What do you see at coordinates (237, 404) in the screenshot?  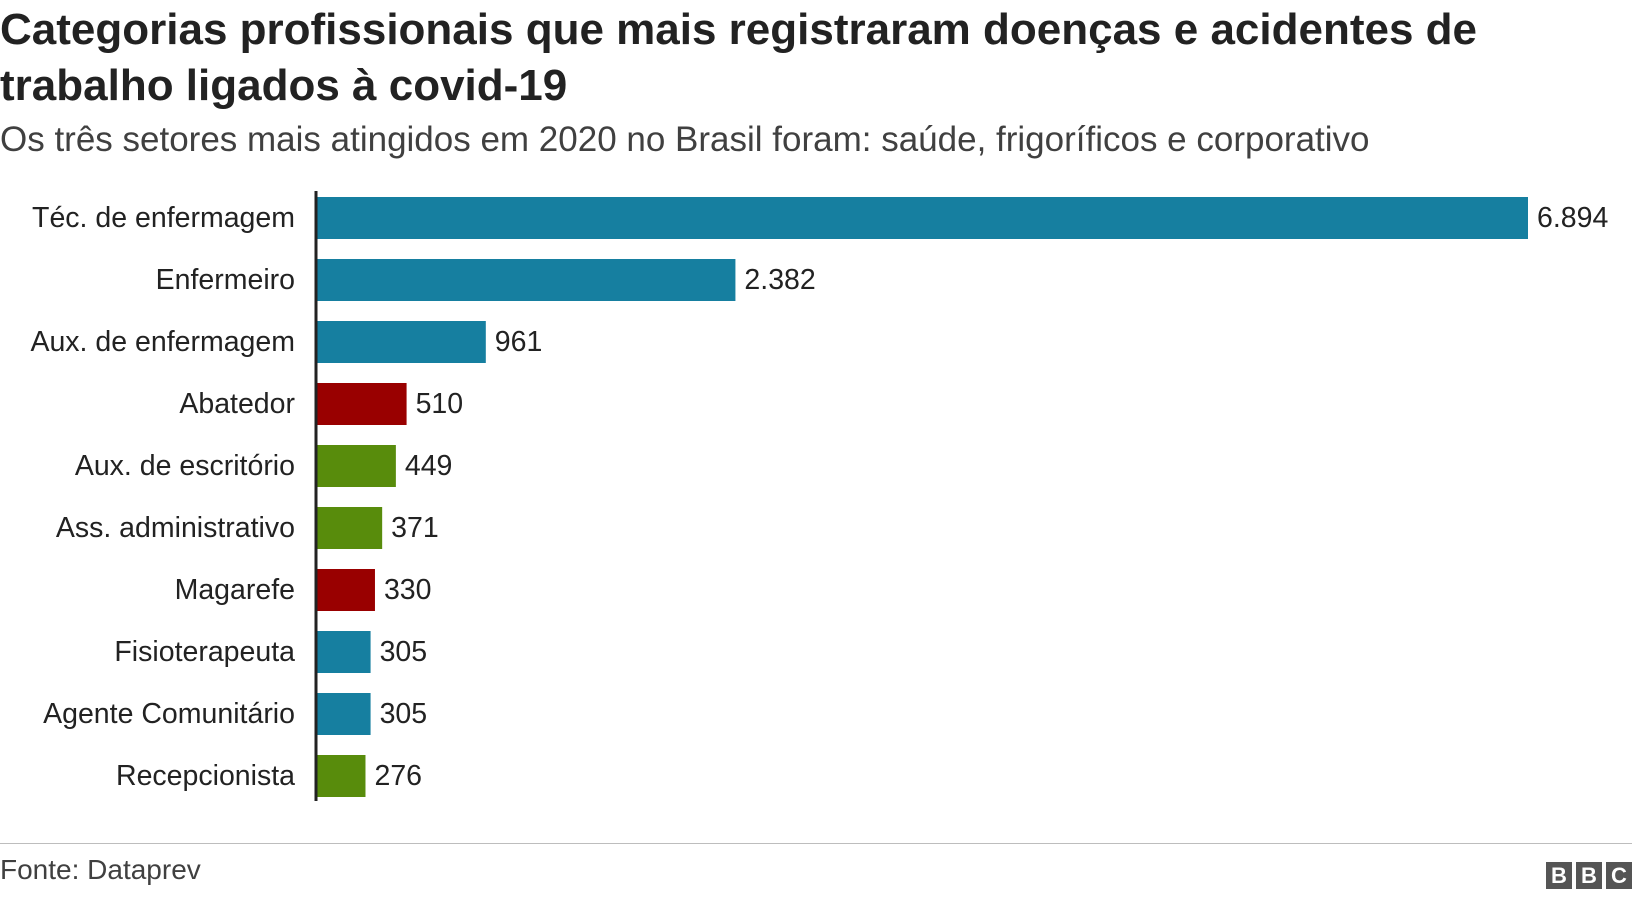 I see `category-label: Abatedor` at bounding box center [237, 404].